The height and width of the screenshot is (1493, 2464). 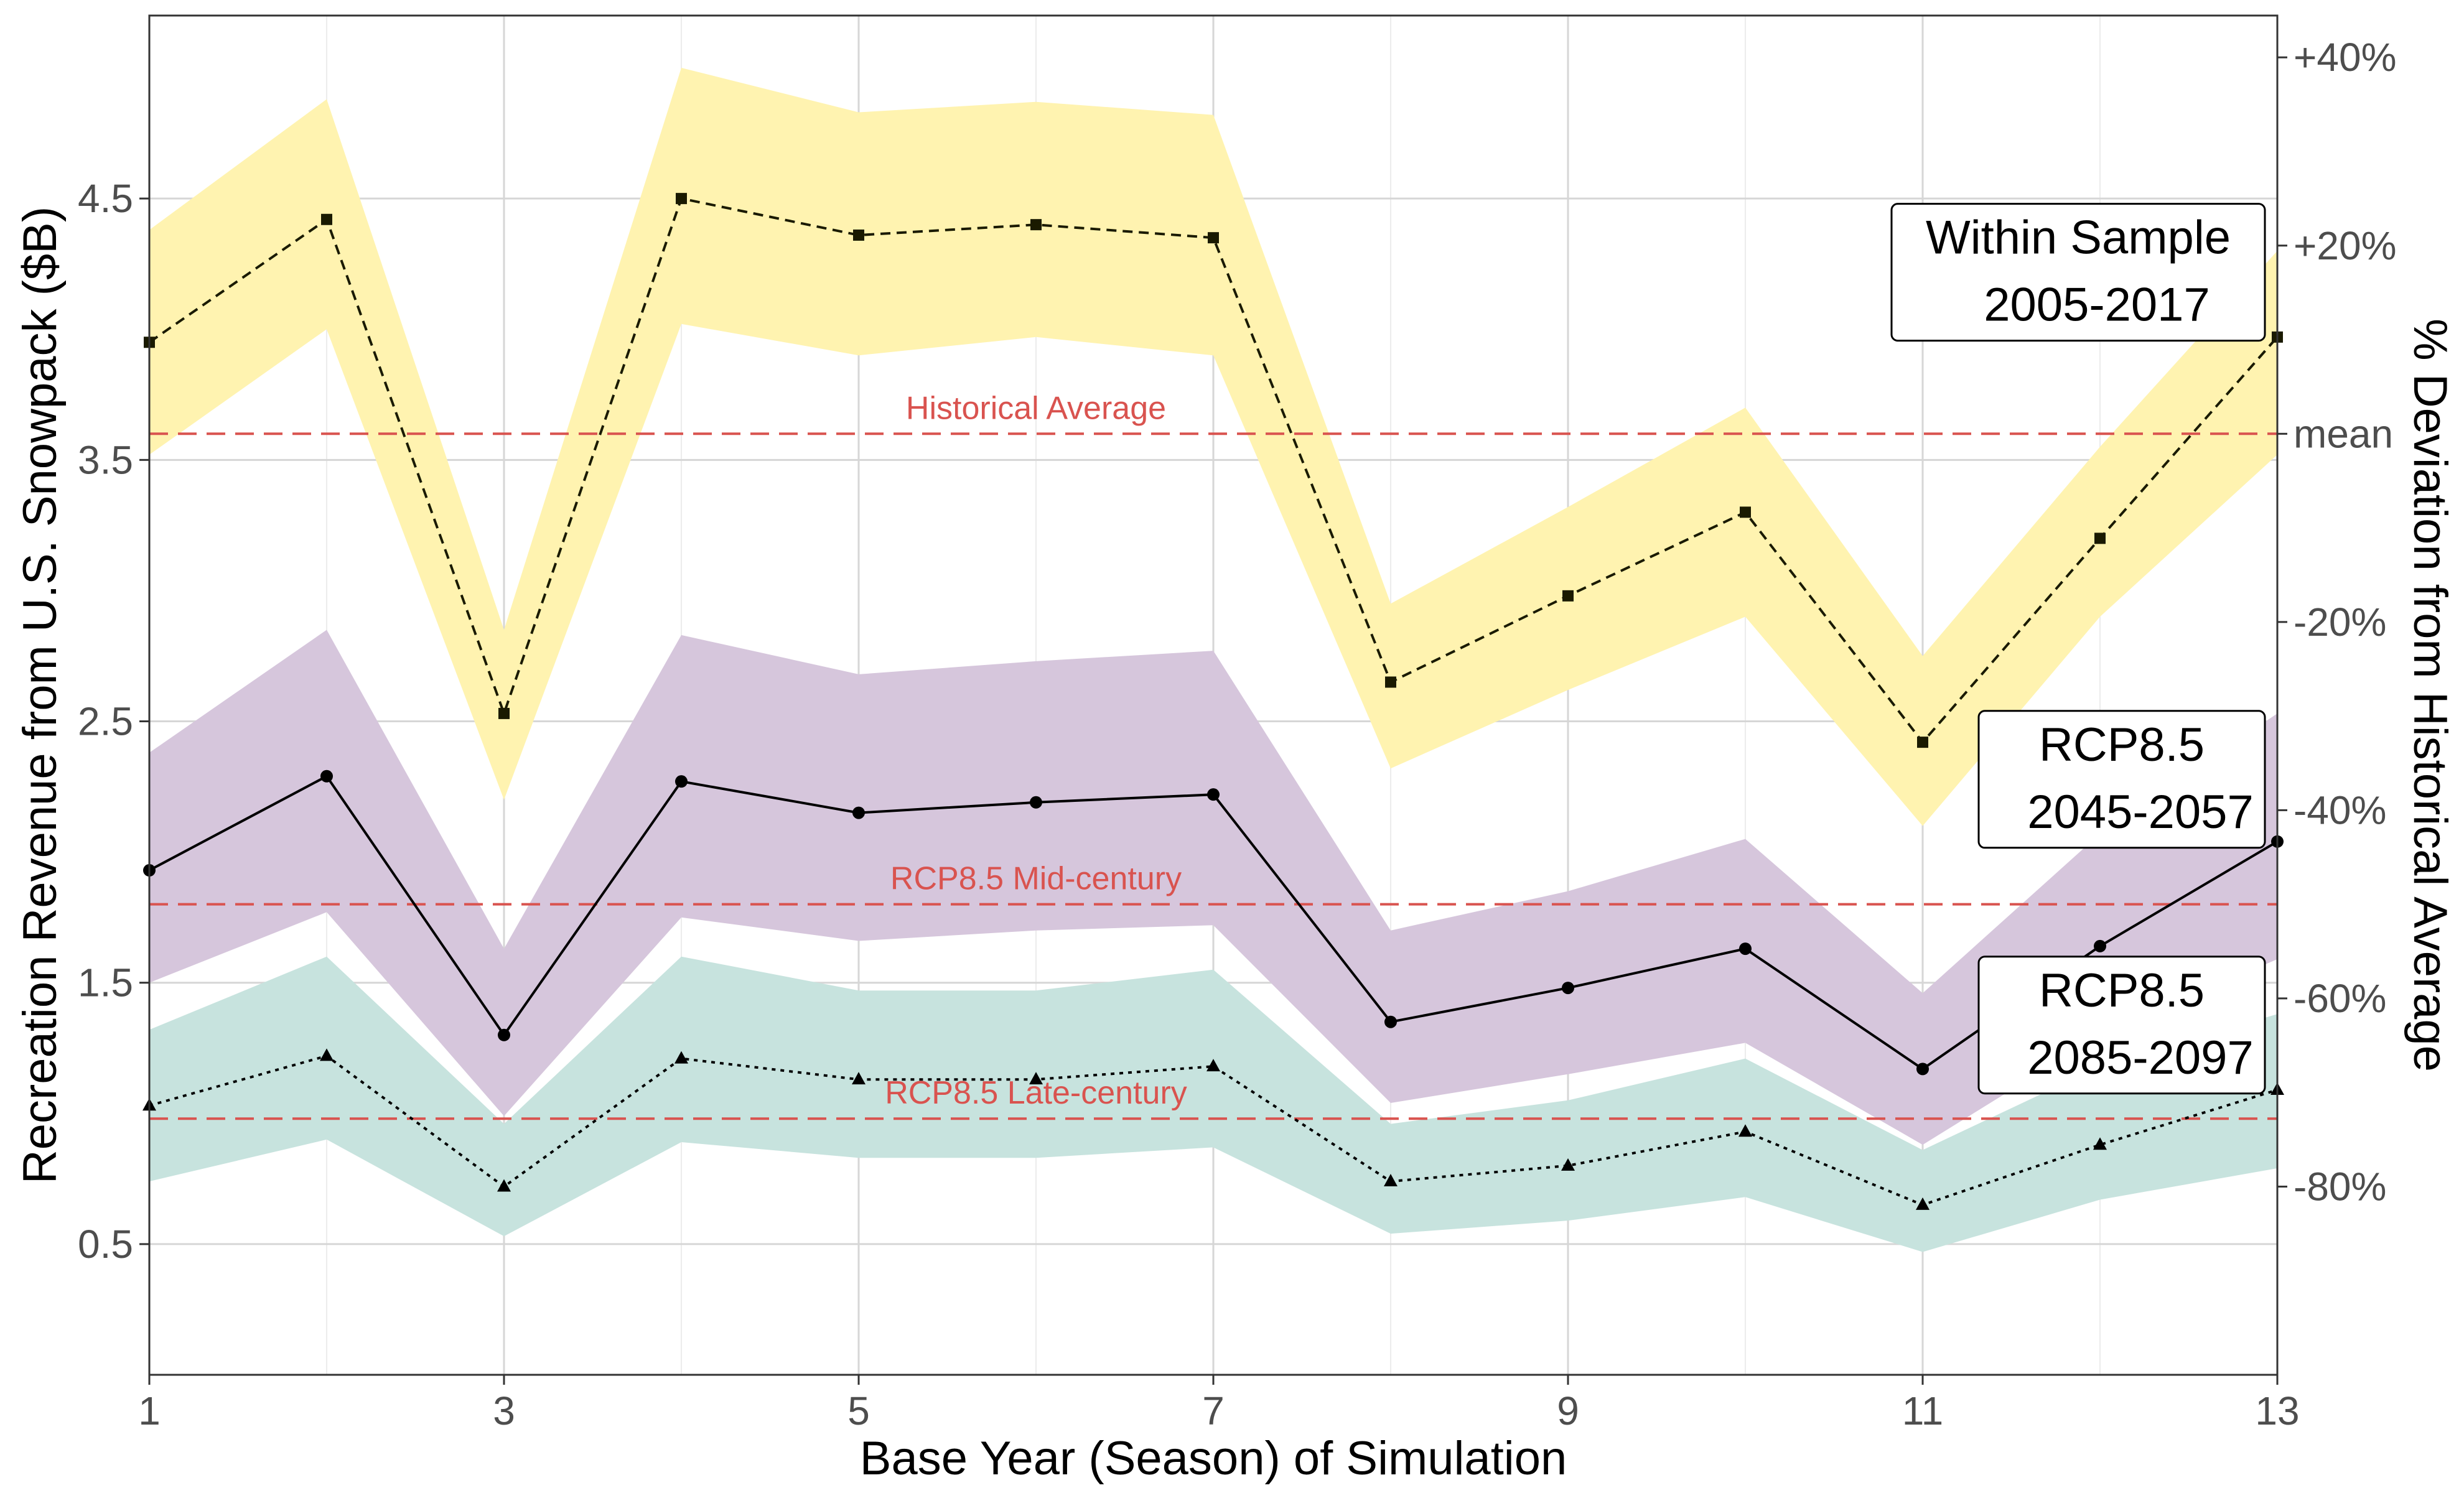 I want to click on x-axis: 1 3 5 7 9 11 13, so click(x=1219, y=1404).